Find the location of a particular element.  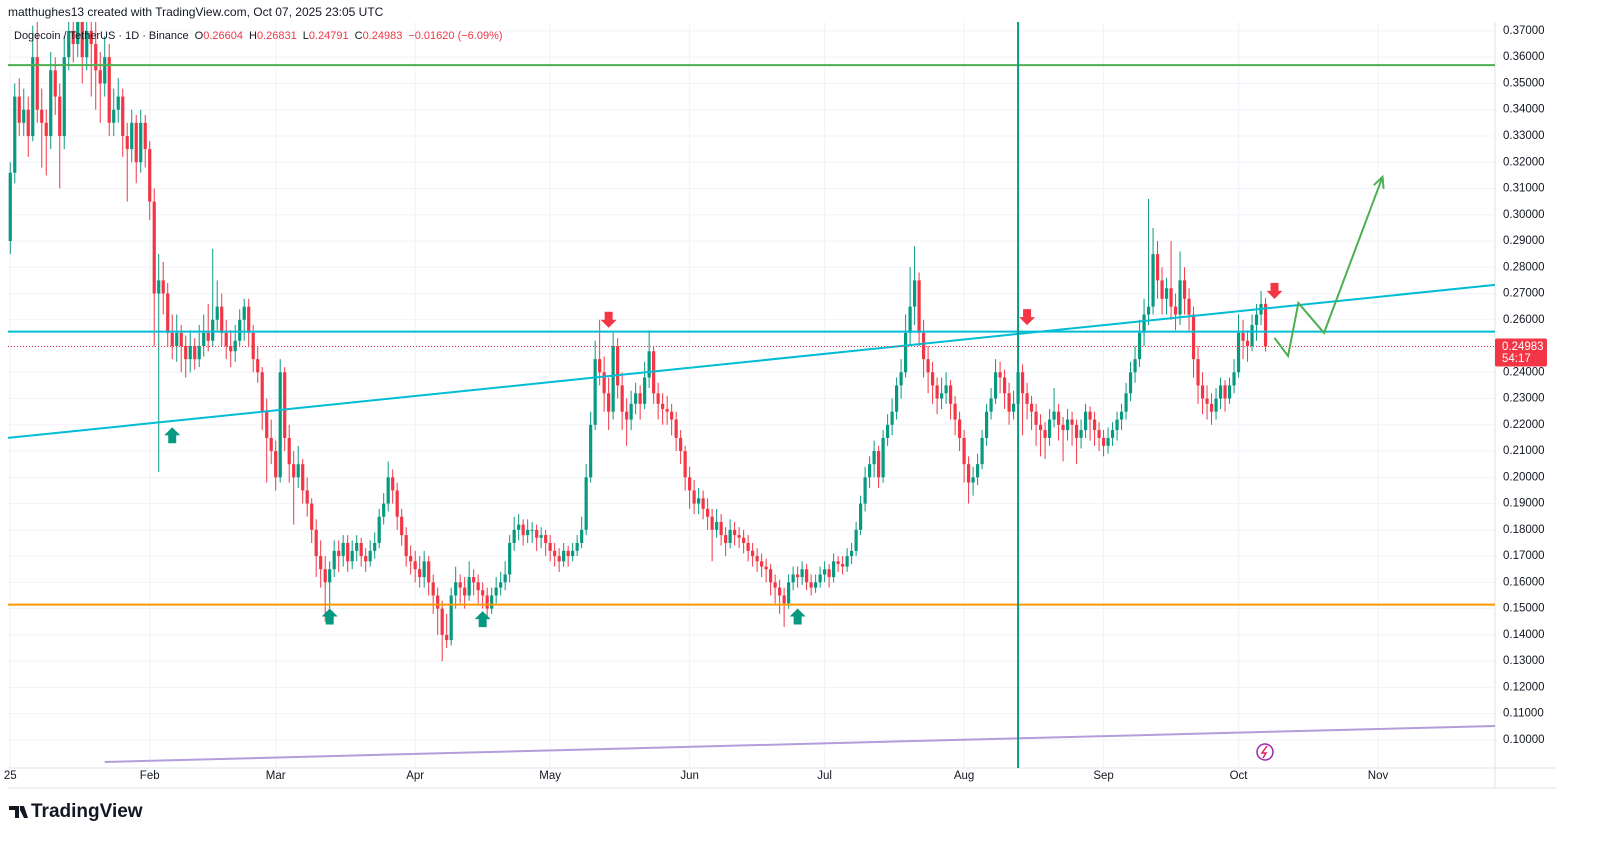

projection-path is located at coordinates (1328, 267).